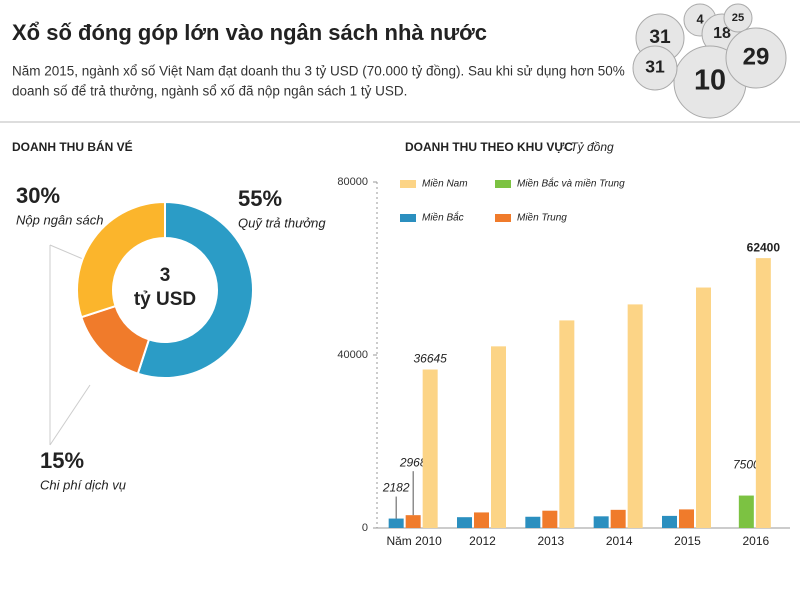  What do you see at coordinates (430, 359) in the screenshot?
I see `data-label: 36645` at bounding box center [430, 359].